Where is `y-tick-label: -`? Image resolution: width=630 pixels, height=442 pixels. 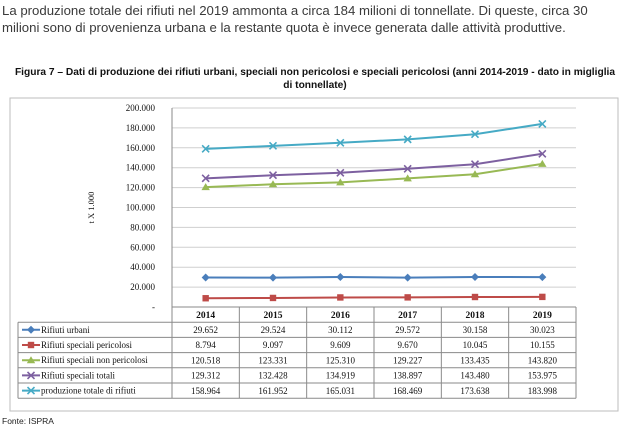
y-tick-label: - is located at coordinates (153, 307).